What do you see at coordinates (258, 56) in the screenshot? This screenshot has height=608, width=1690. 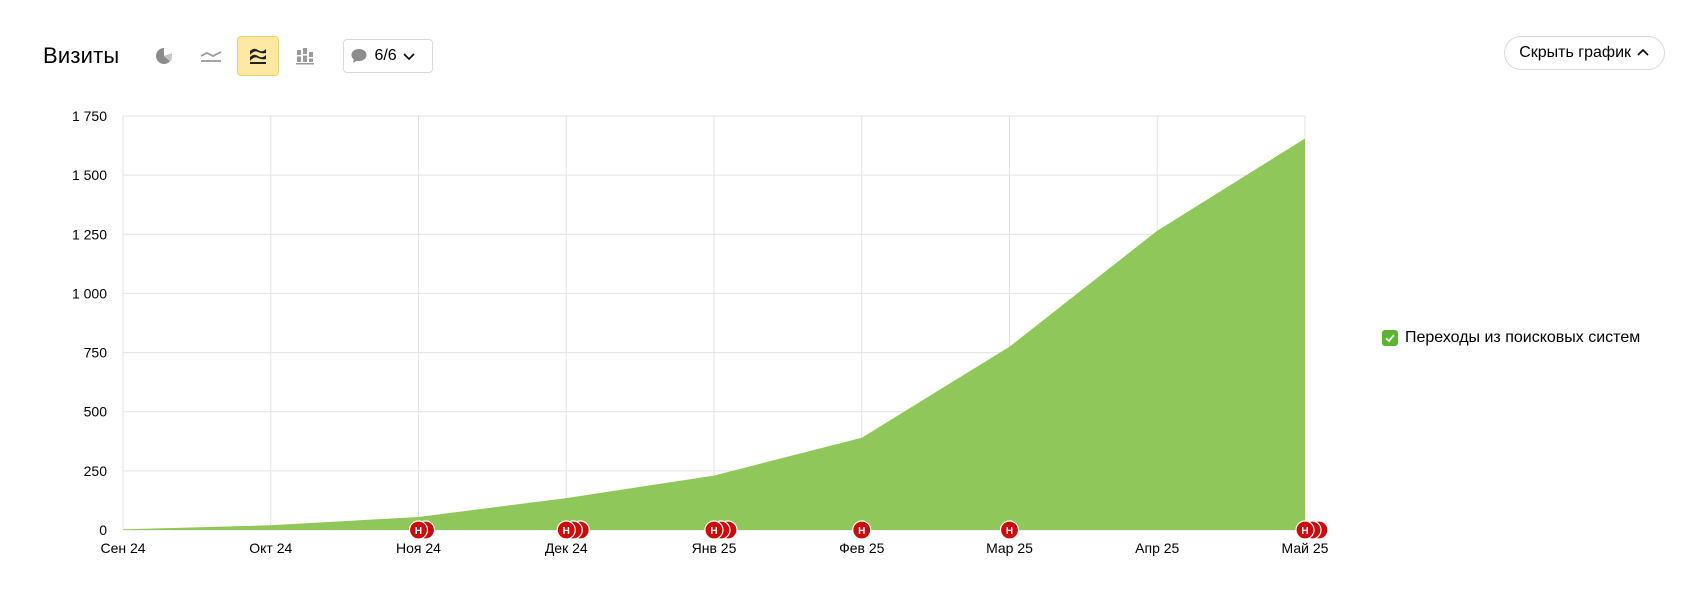 I see `area-chart-icon` at bounding box center [258, 56].